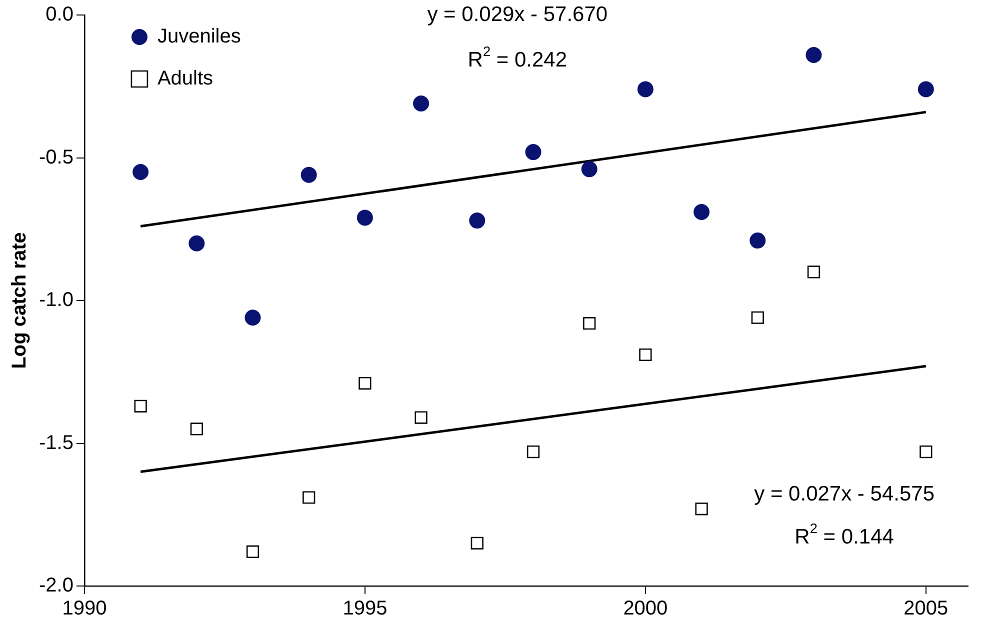  I want to click on annotation: y = 0.029x - 57.670, so click(517, 14).